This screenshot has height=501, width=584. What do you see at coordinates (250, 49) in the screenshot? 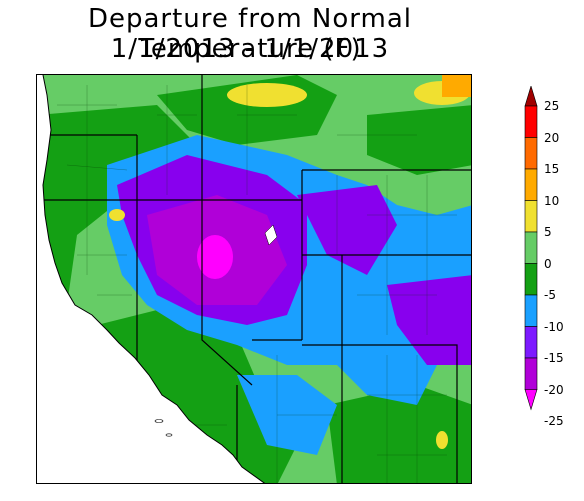
I see `date-range-subtitle: 1/1/2013 - 1/1/2013` at bounding box center [250, 49].